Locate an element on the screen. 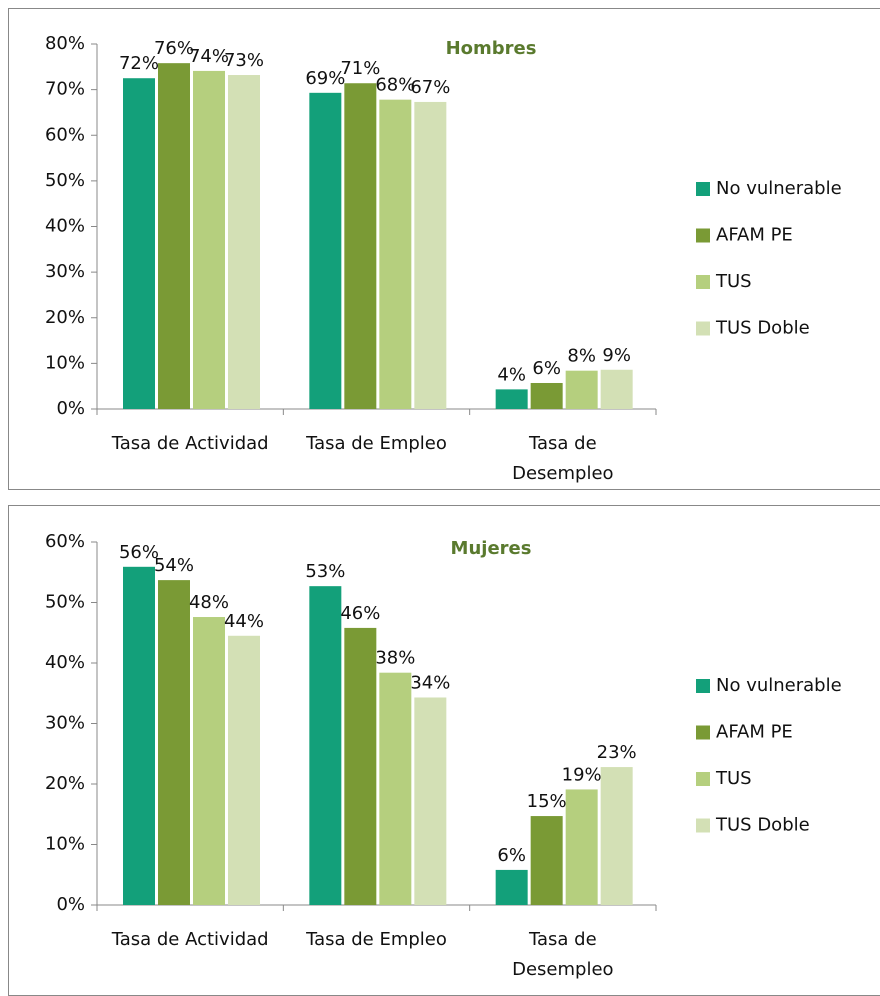  data-label: 23% is located at coordinates (617, 752).